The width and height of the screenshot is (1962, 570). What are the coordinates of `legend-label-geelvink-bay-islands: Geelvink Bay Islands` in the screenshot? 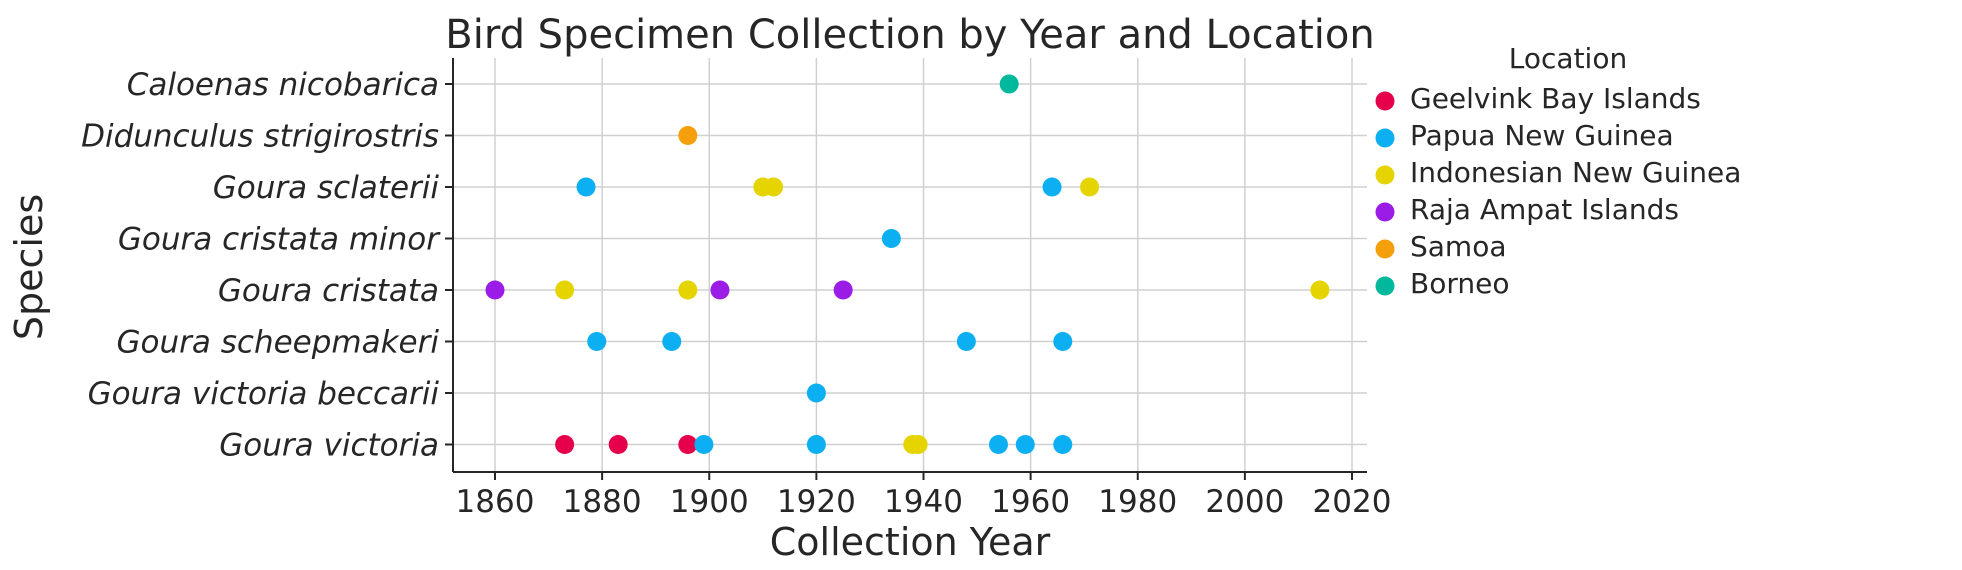 It's located at (1555, 98).